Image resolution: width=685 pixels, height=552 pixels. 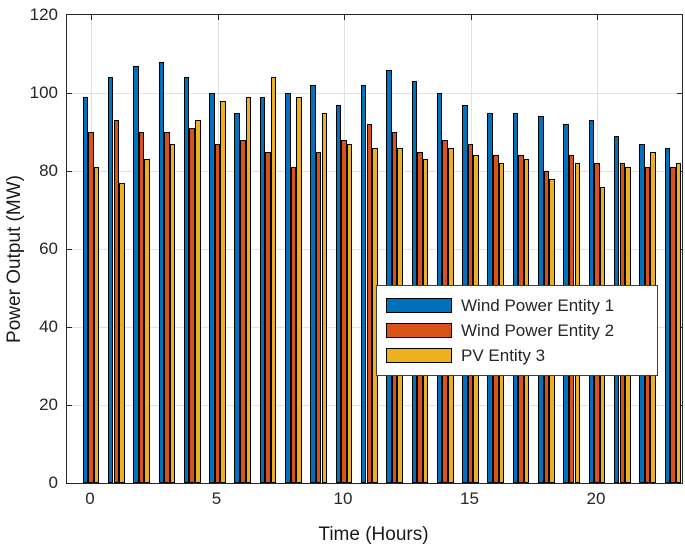 I want to click on y-tick-label: 40, so click(x=48, y=326).